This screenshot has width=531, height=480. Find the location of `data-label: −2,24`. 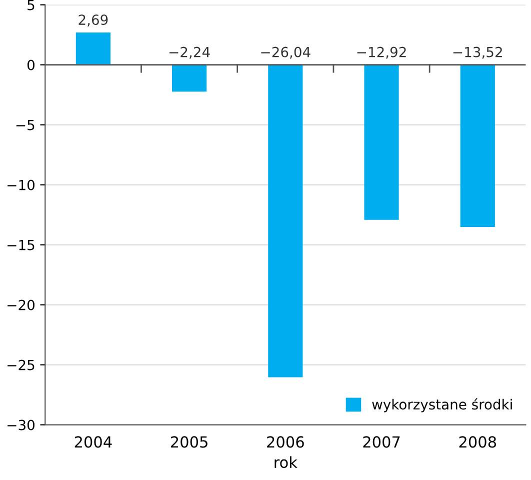

data-label: −2,24 is located at coordinates (189, 52).